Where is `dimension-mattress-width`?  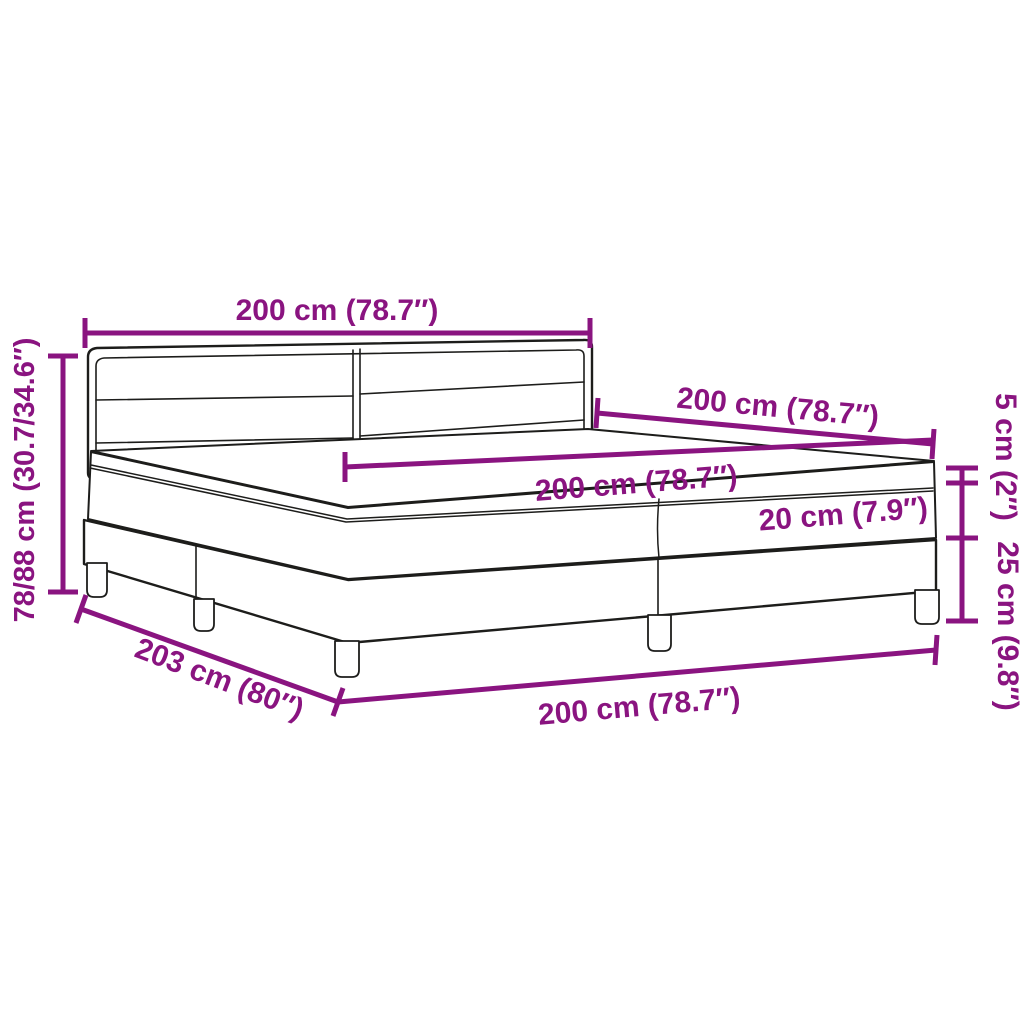
dimension-mattress-width is located at coordinates (638, 459).